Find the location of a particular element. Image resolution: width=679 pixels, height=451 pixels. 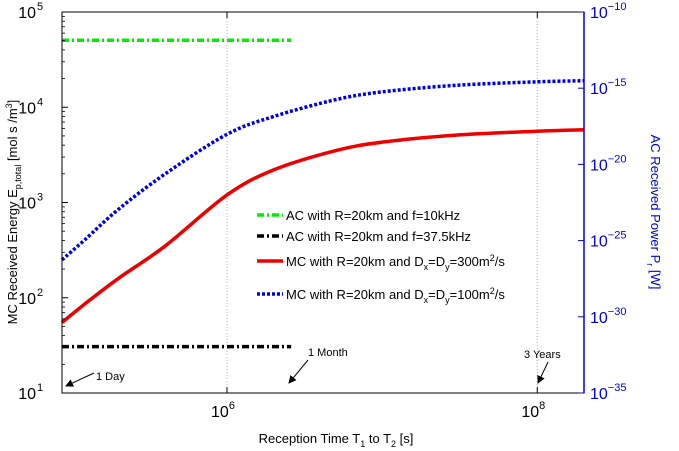

svg-text: AC with R=20km and f=37.5kHz is located at coordinates (378, 236).